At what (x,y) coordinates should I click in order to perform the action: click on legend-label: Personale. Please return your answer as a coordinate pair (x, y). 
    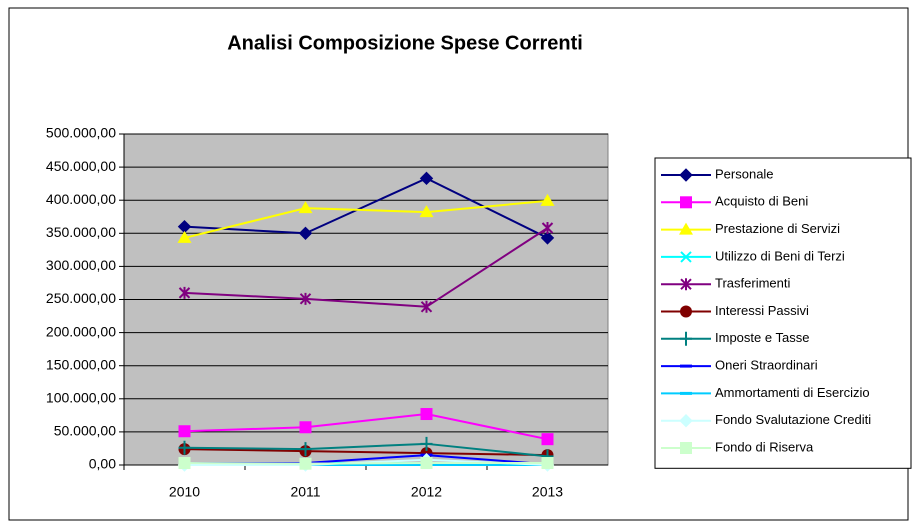
    Looking at the image, I should click on (744, 173).